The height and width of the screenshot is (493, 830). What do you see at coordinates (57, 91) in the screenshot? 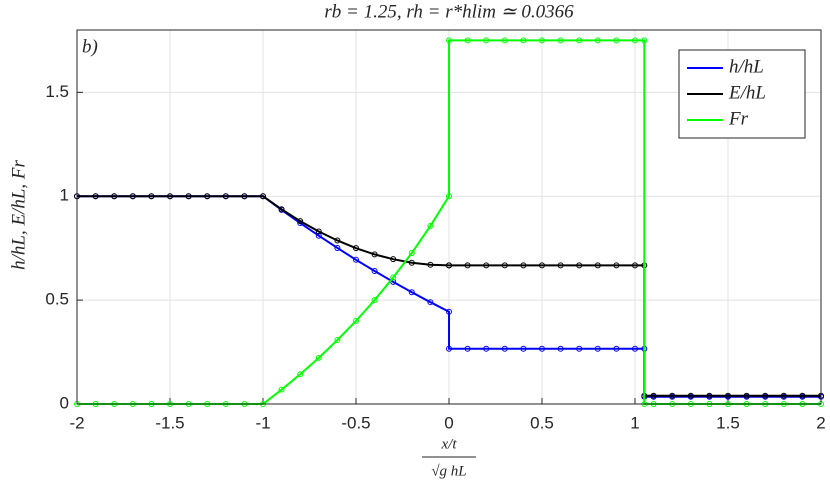
I see `y-tick-label: 1.5` at bounding box center [57, 91].